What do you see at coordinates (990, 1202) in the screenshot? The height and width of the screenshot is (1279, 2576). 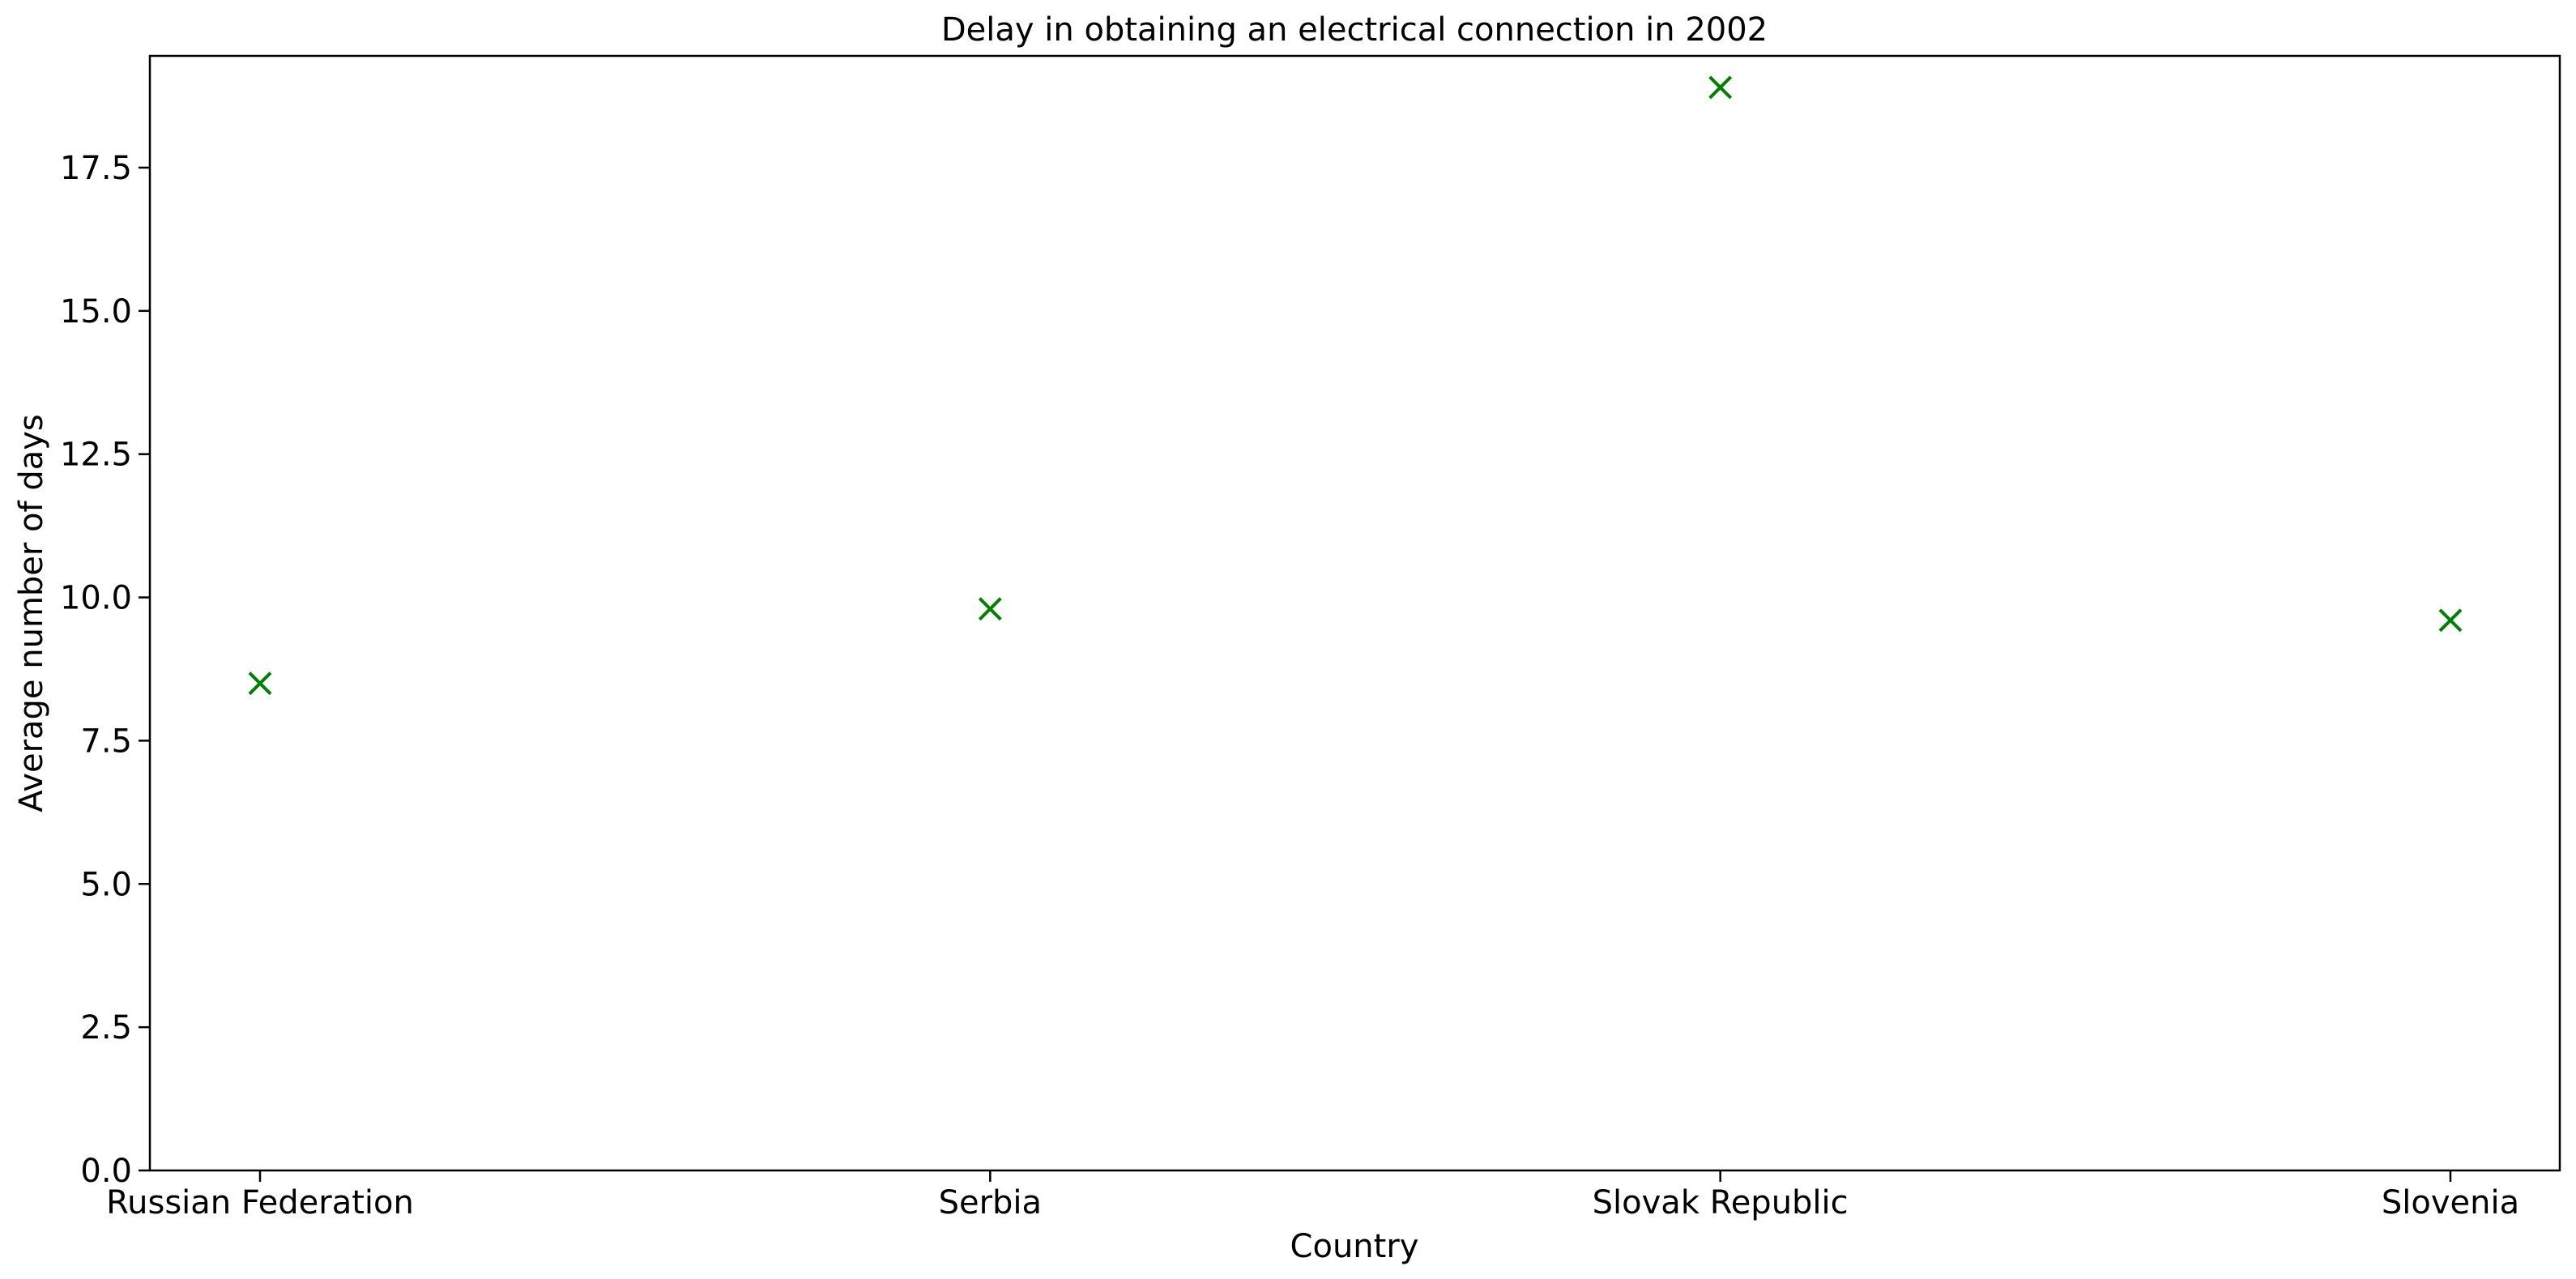 I see `x-tick-label: Serbia` at bounding box center [990, 1202].